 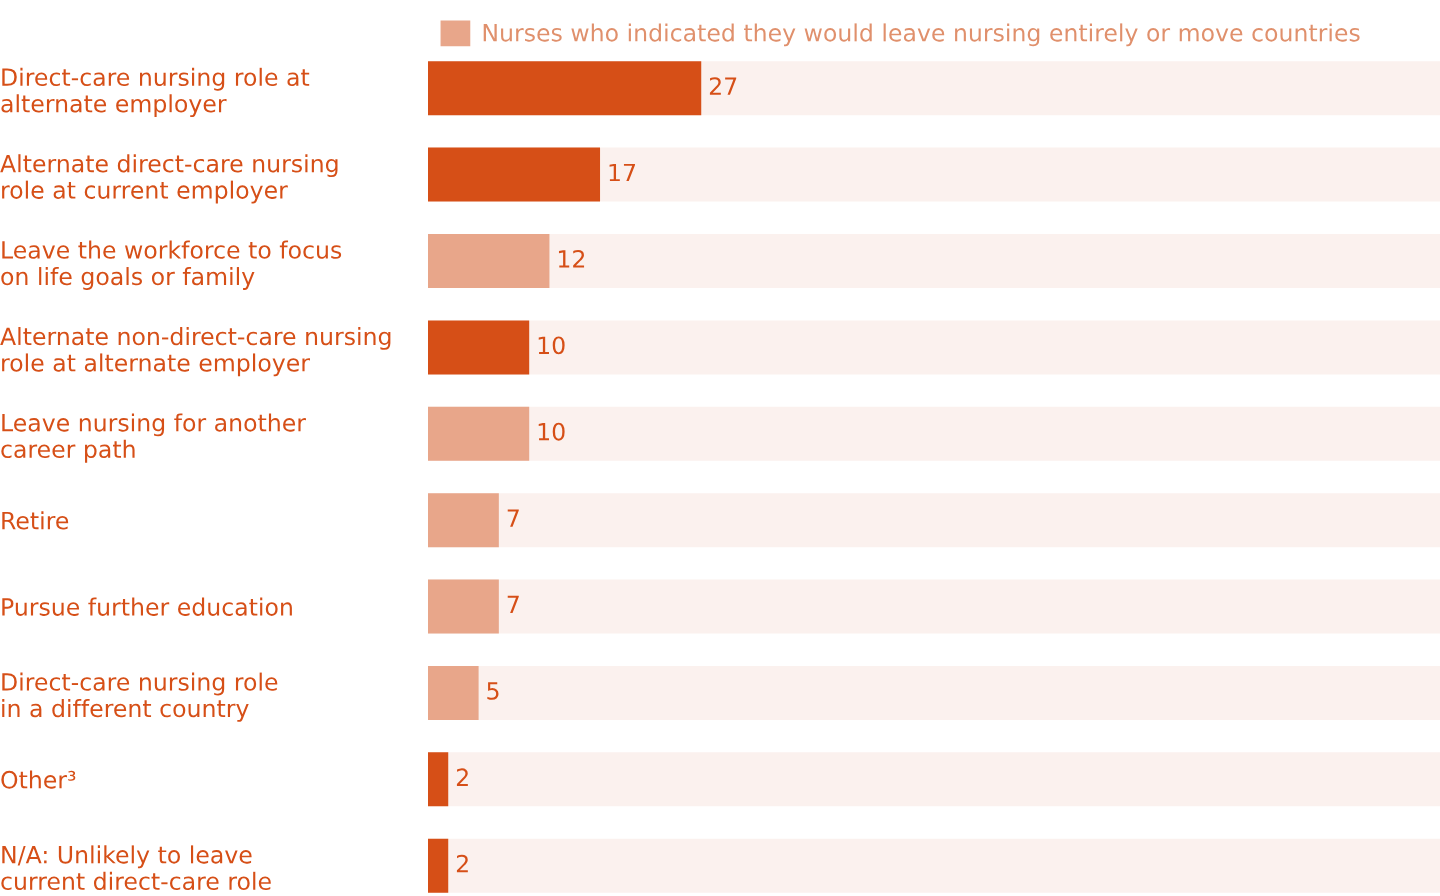 What do you see at coordinates (155, 92) in the screenshot?
I see `y-tick-label: Direct-care nursing role at alternate employer` at bounding box center [155, 92].